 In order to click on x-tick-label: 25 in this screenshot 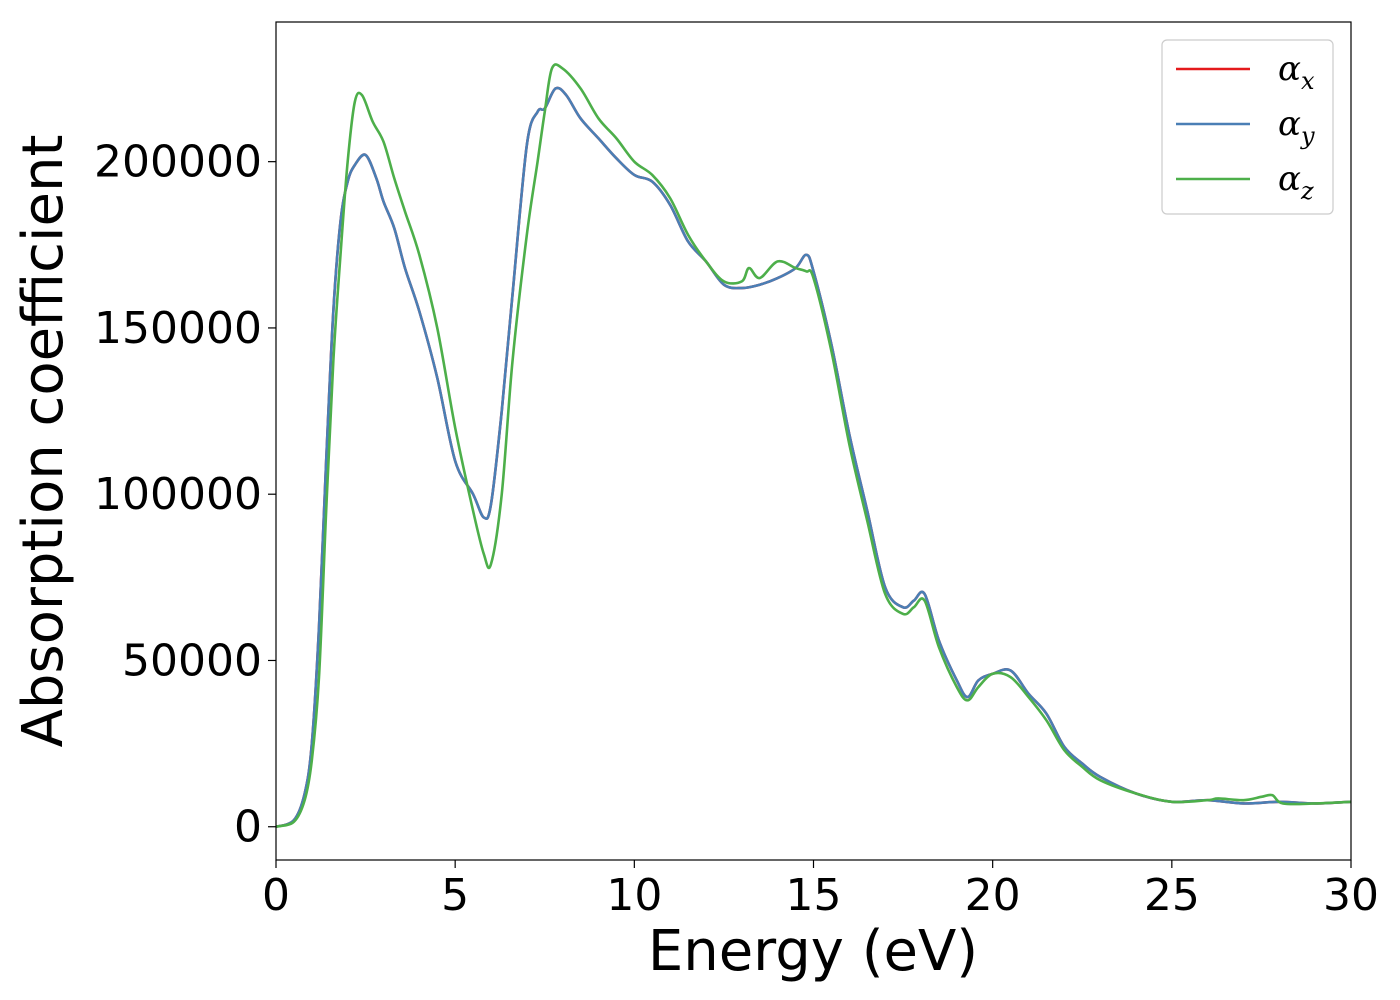, I will do `click(1172, 895)`.